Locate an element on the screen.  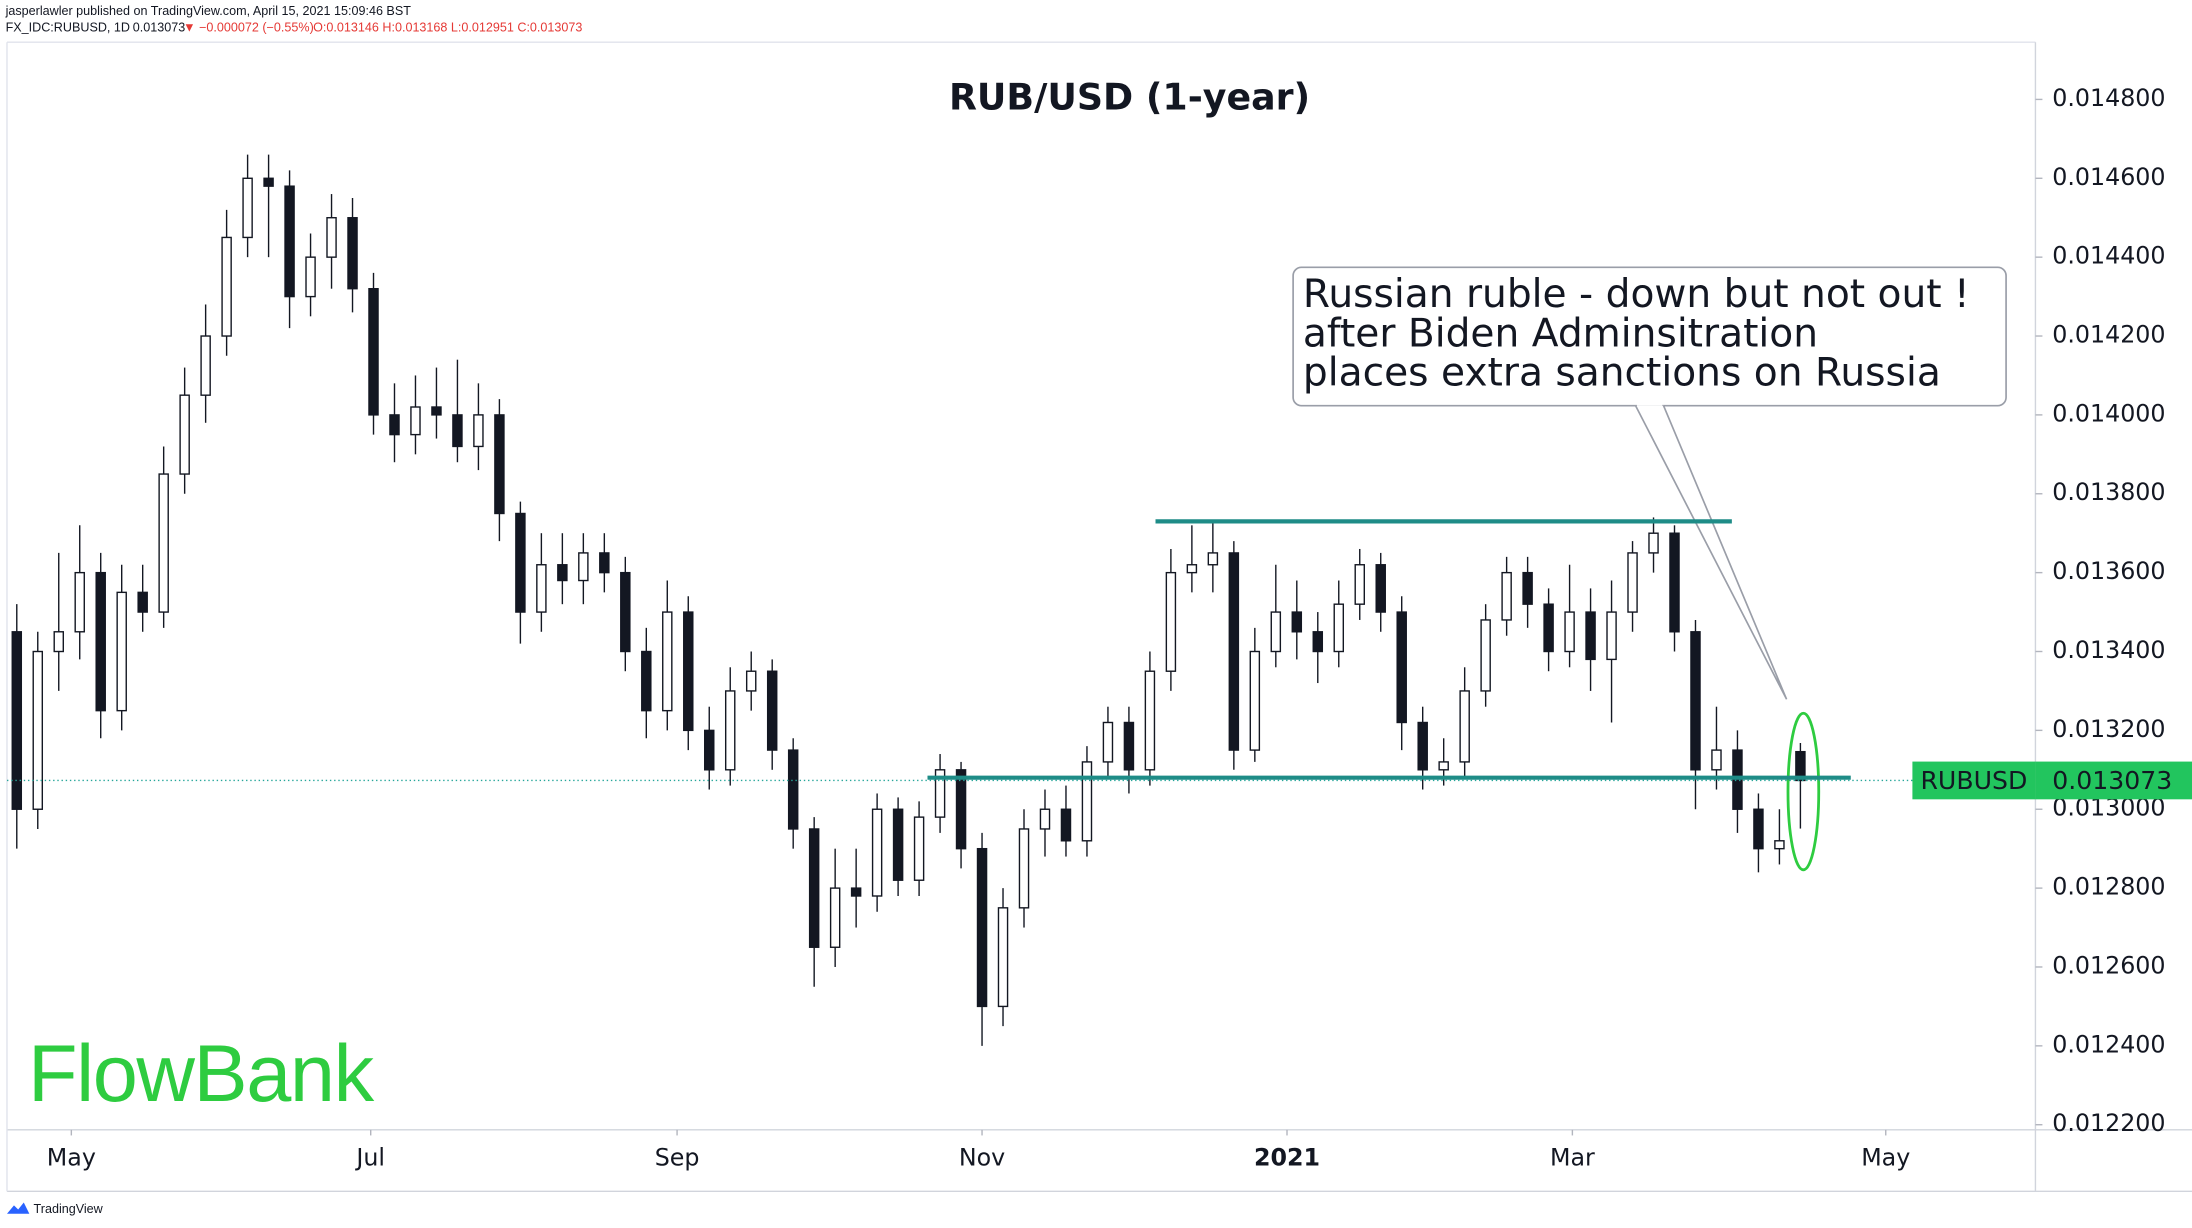
y-tick-label: 0.012200 is located at coordinates (2108, 1123).